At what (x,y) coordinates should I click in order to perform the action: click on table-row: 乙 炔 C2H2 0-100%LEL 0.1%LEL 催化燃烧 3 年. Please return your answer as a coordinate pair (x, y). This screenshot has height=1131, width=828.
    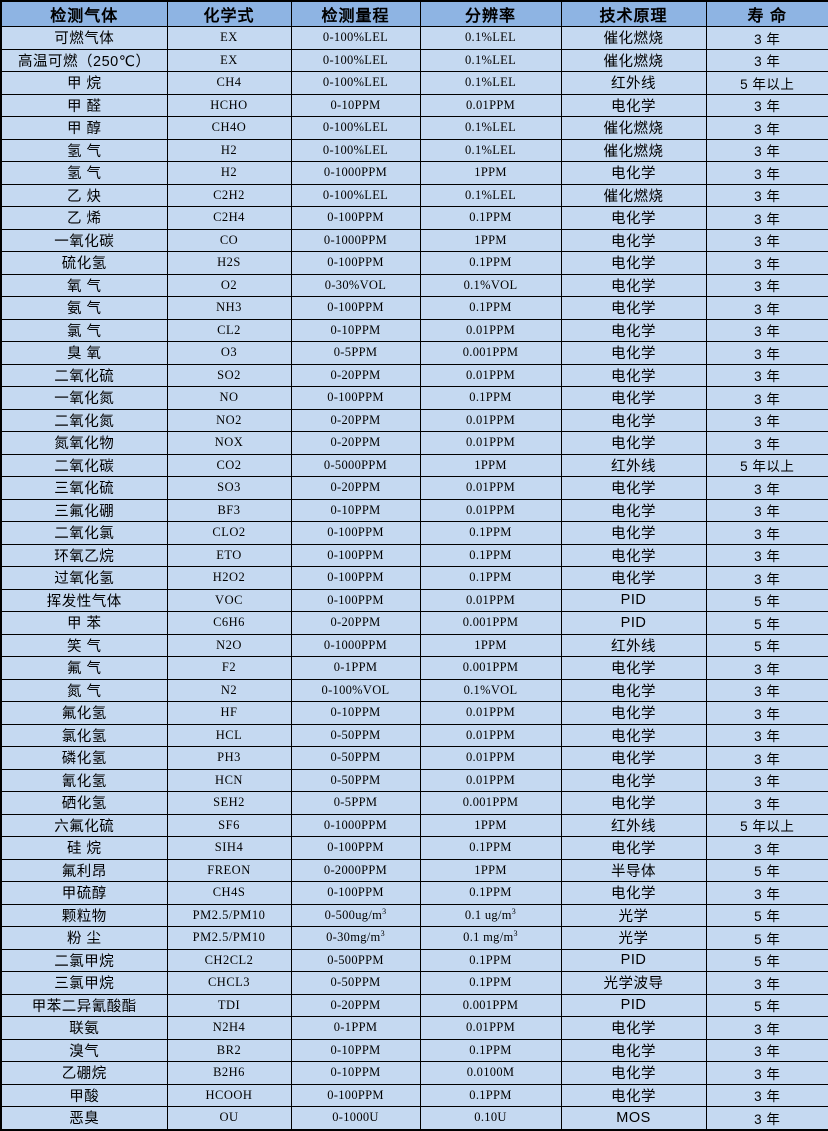
    Looking at the image, I should click on (414, 195).